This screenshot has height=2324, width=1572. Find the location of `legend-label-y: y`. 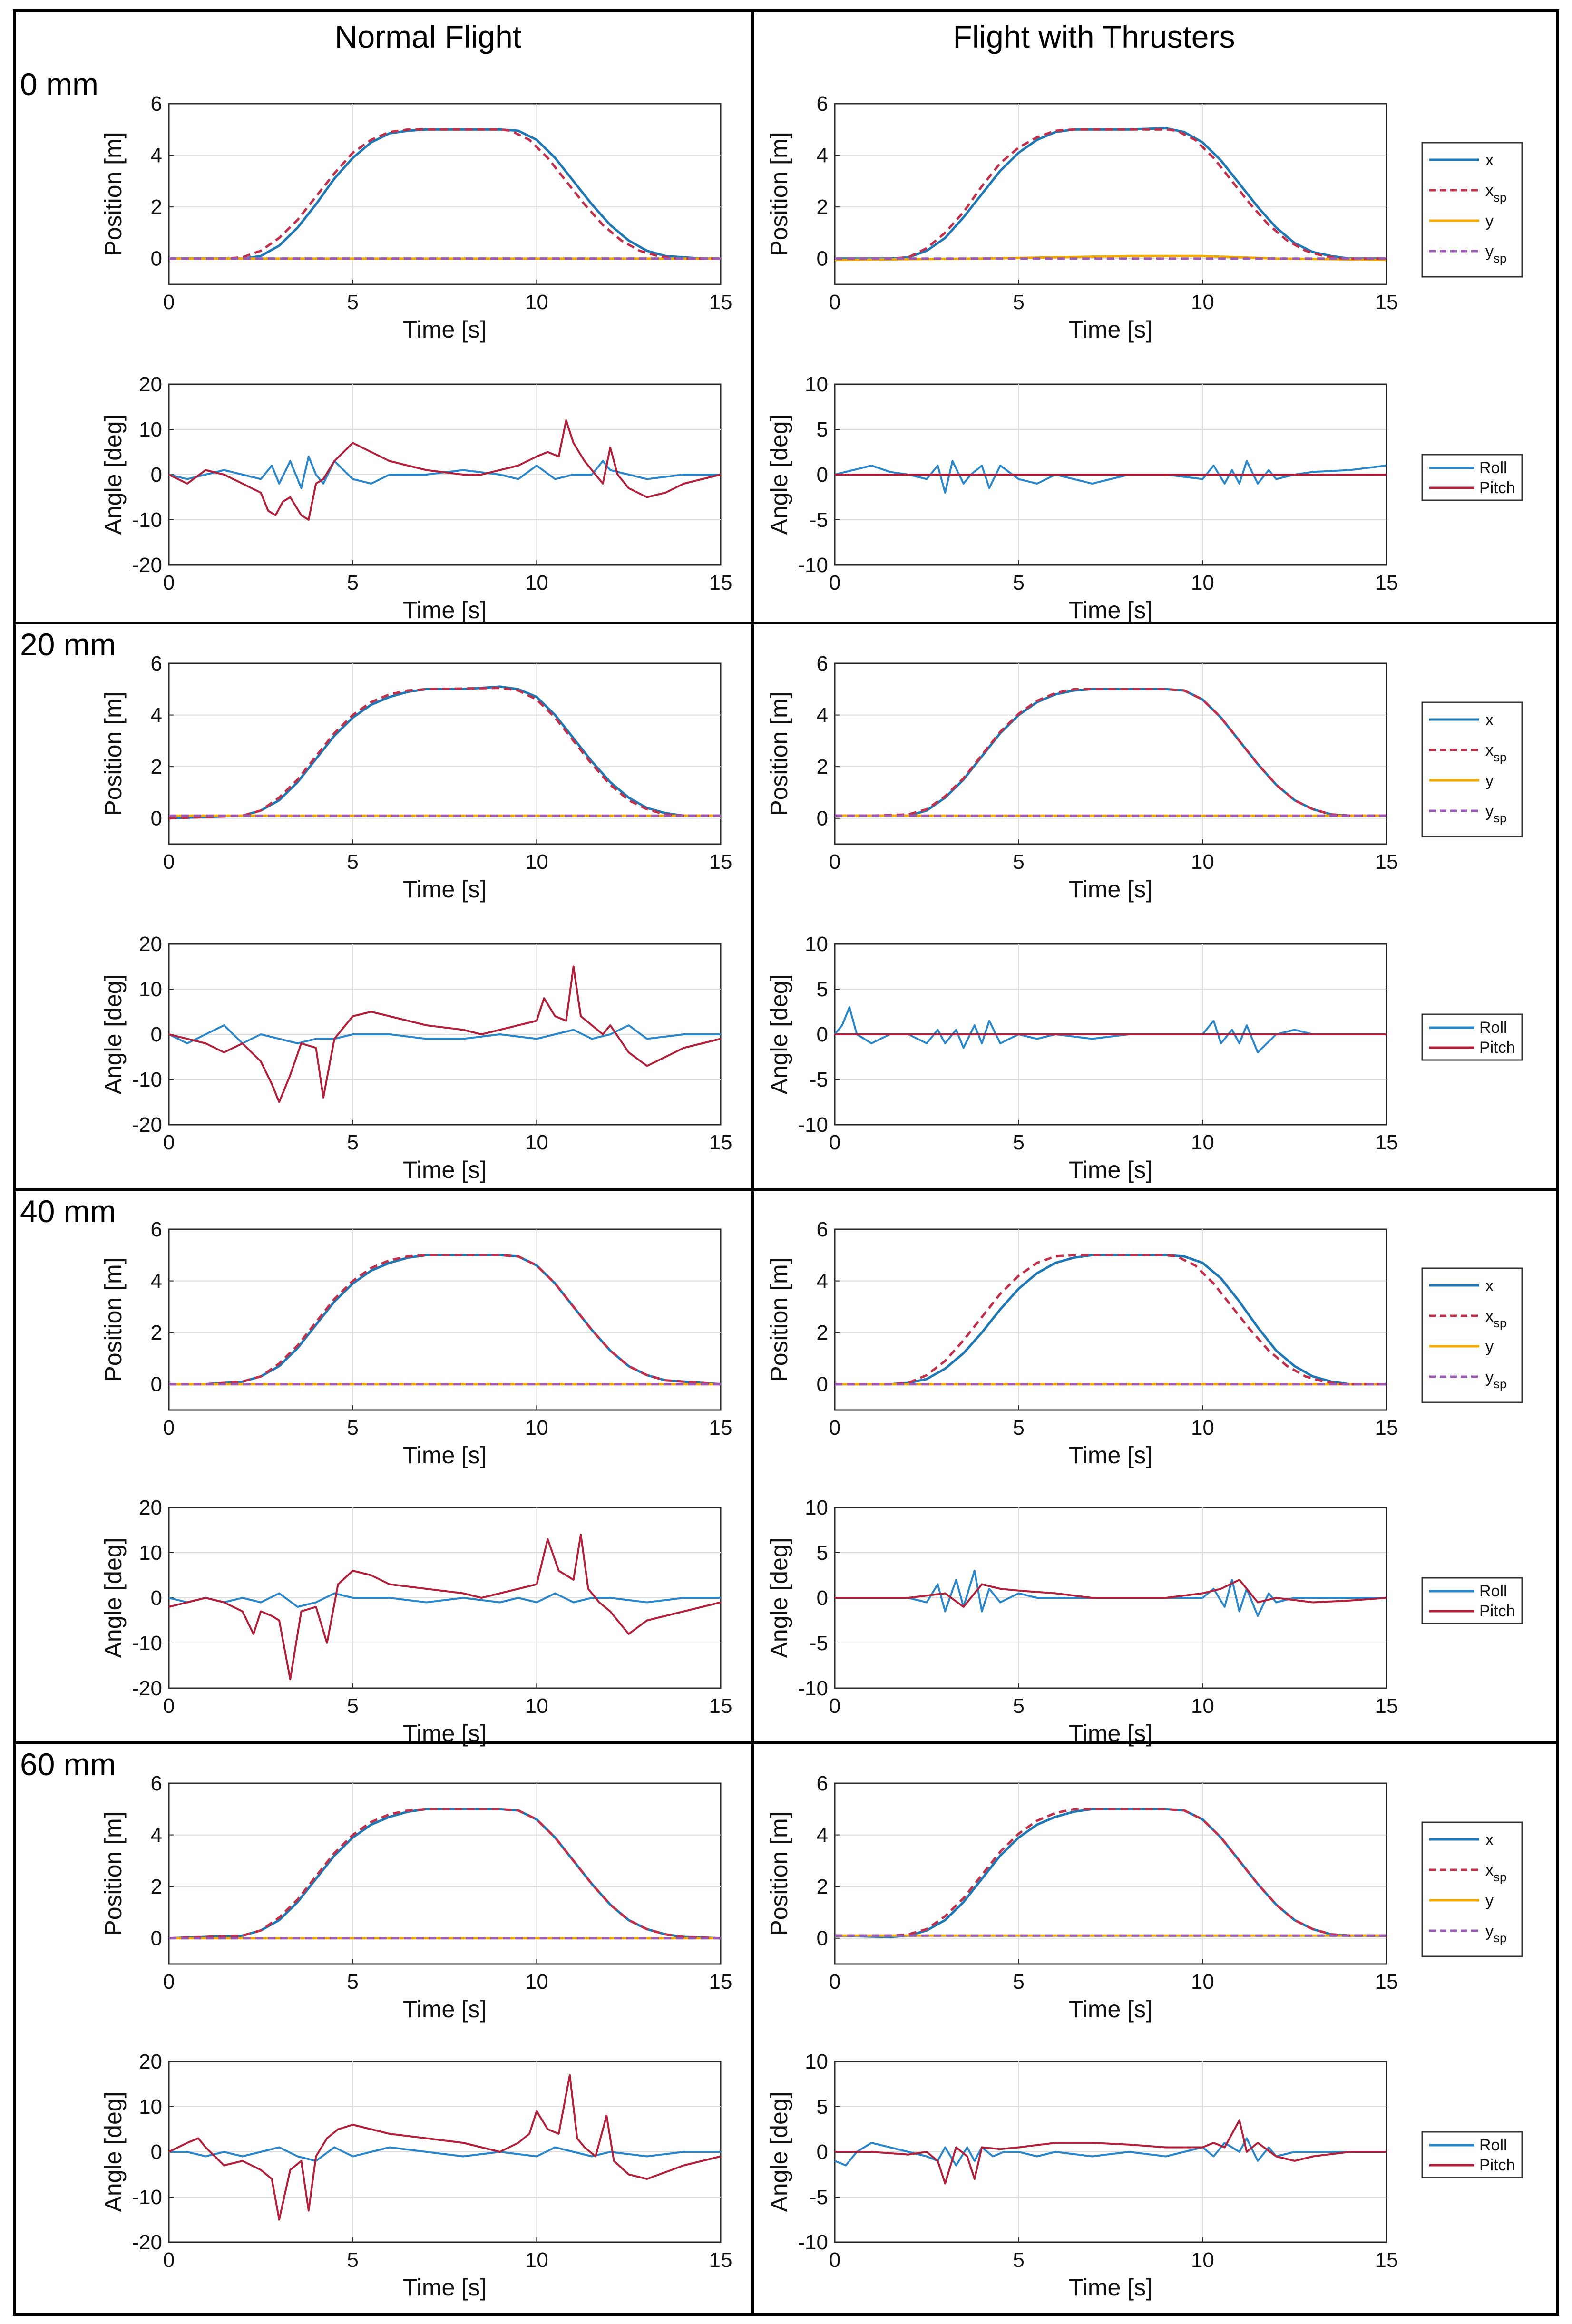

legend-label-y: y is located at coordinates (1489, 781).